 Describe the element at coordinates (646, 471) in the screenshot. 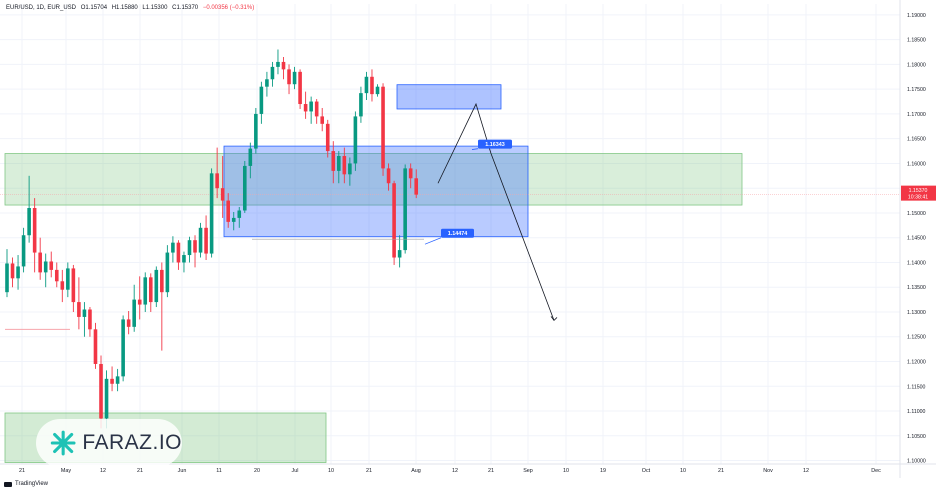

I see `time-tick-label: Oct` at that location.